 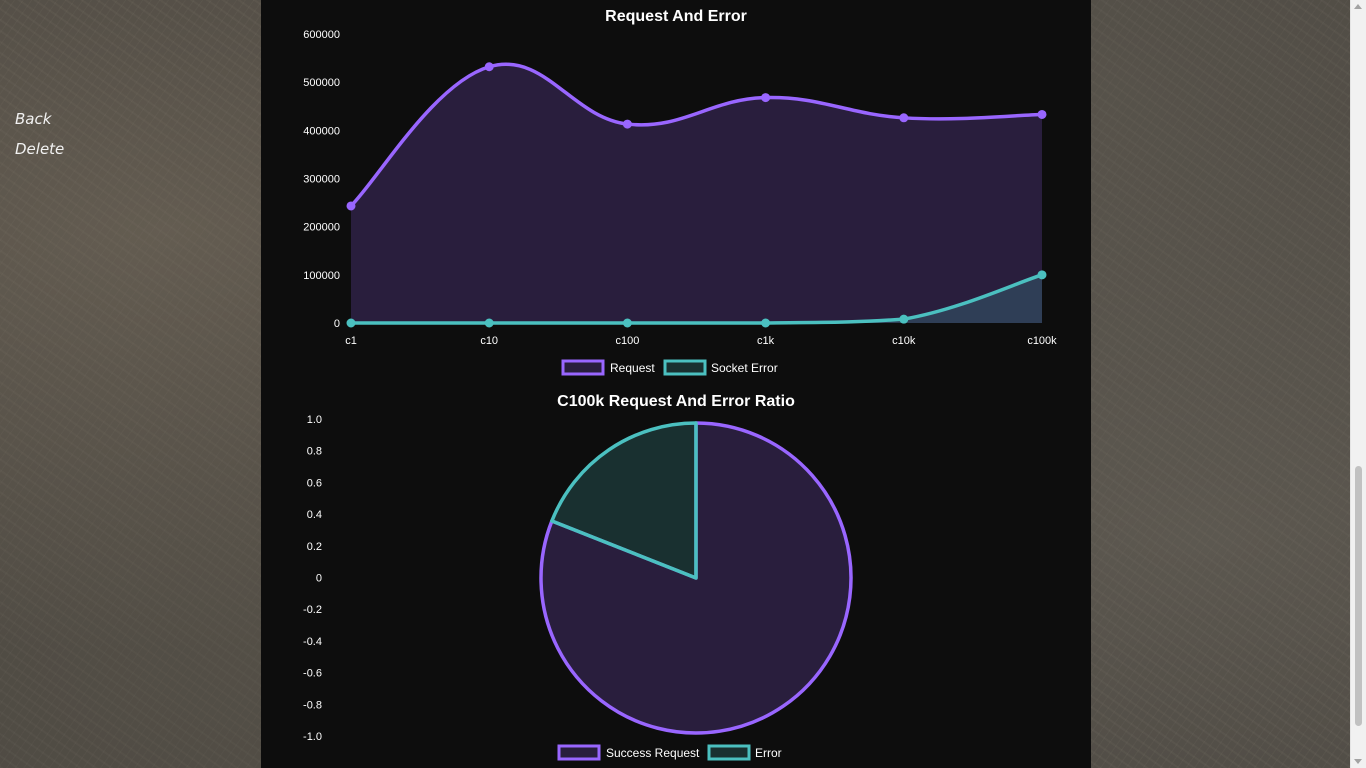 What do you see at coordinates (312, 642) in the screenshot?
I see `pie-y-tick-label: -0.4` at bounding box center [312, 642].